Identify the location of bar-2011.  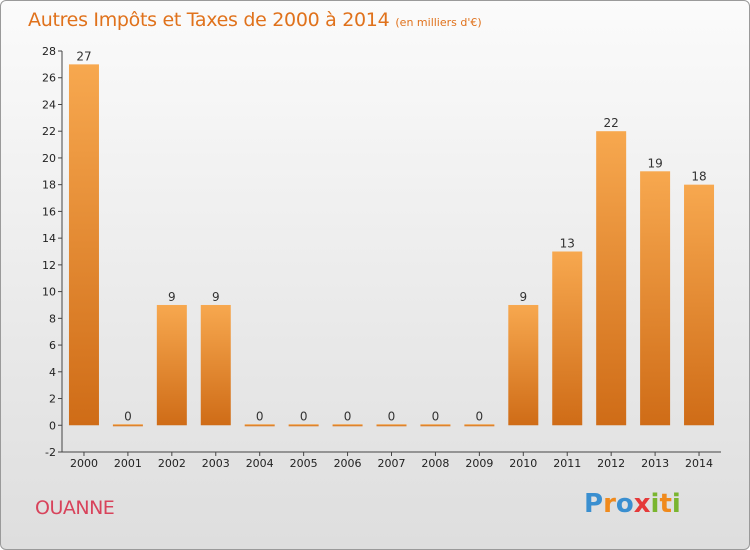
(567, 338).